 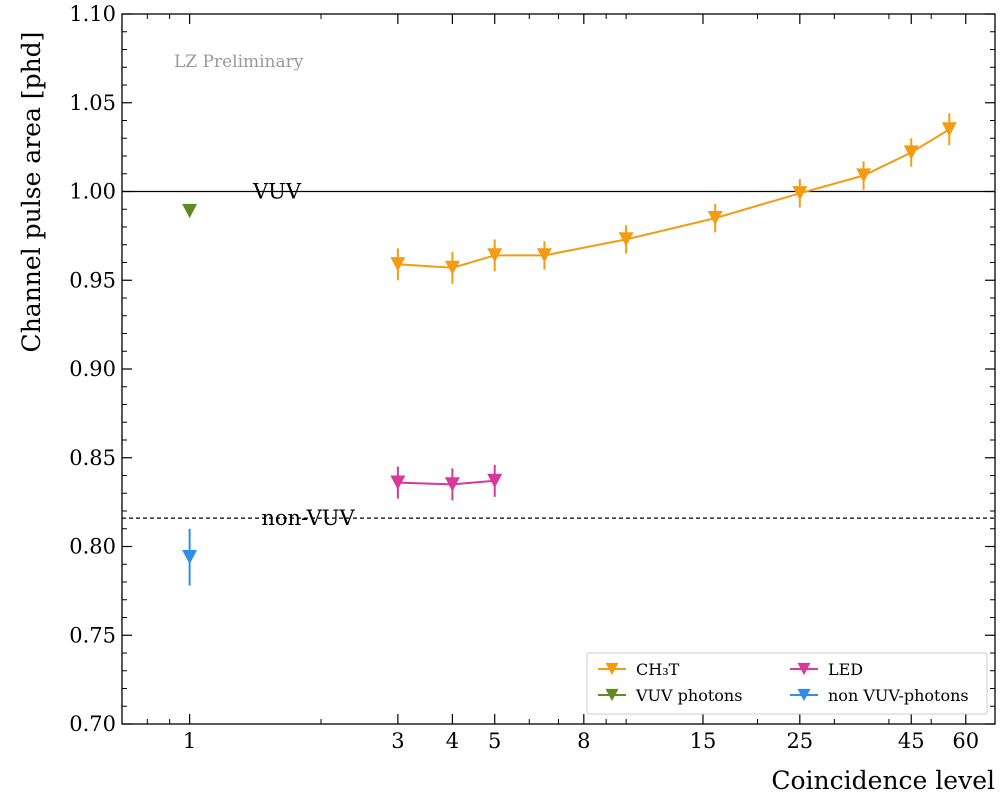 I want to click on legend-label: CH₃T, so click(x=658, y=669).